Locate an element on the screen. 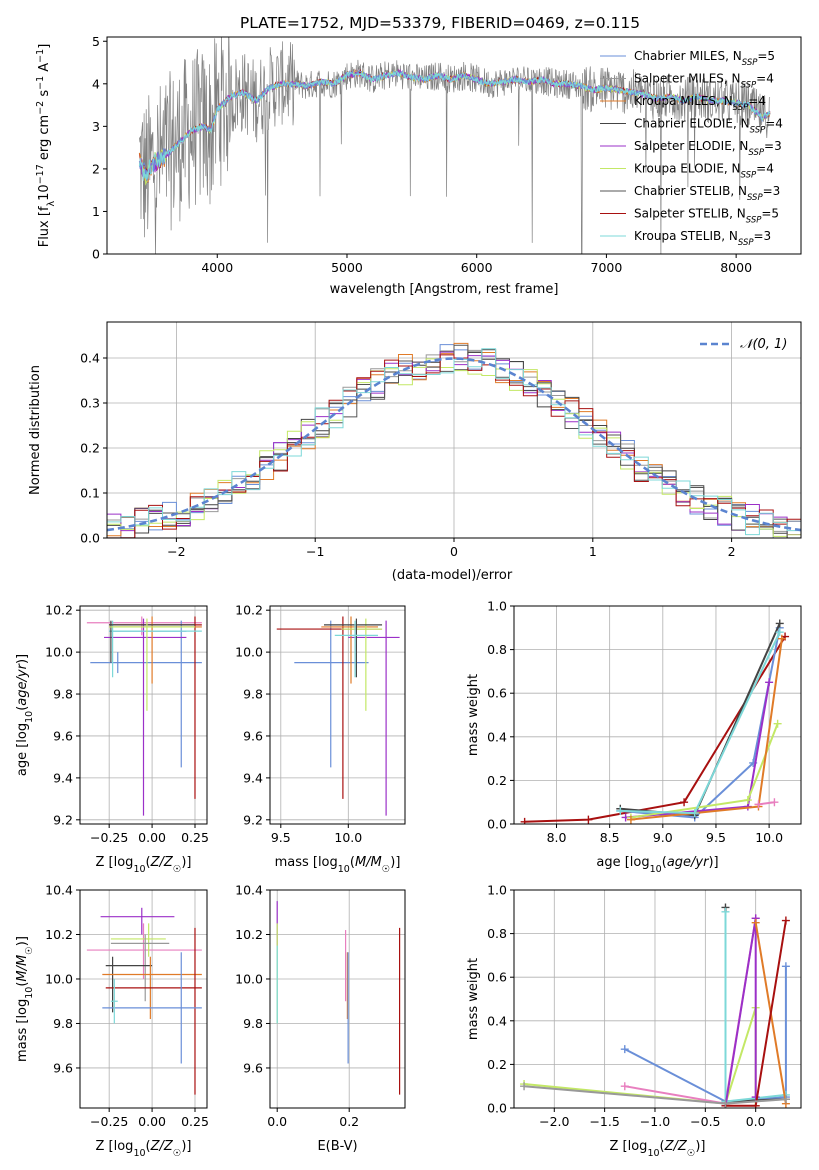 This screenshot has width=819, height=1170. x-tick-label: 4000 is located at coordinates (217, 267).